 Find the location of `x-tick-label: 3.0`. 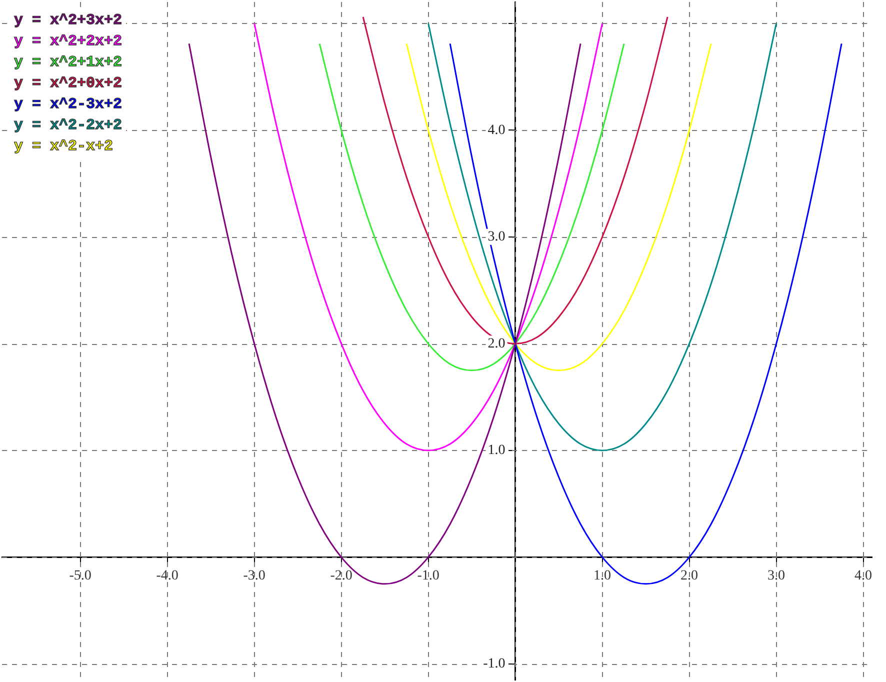

x-tick-label: 3.0 is located at coordinates (777, 576).